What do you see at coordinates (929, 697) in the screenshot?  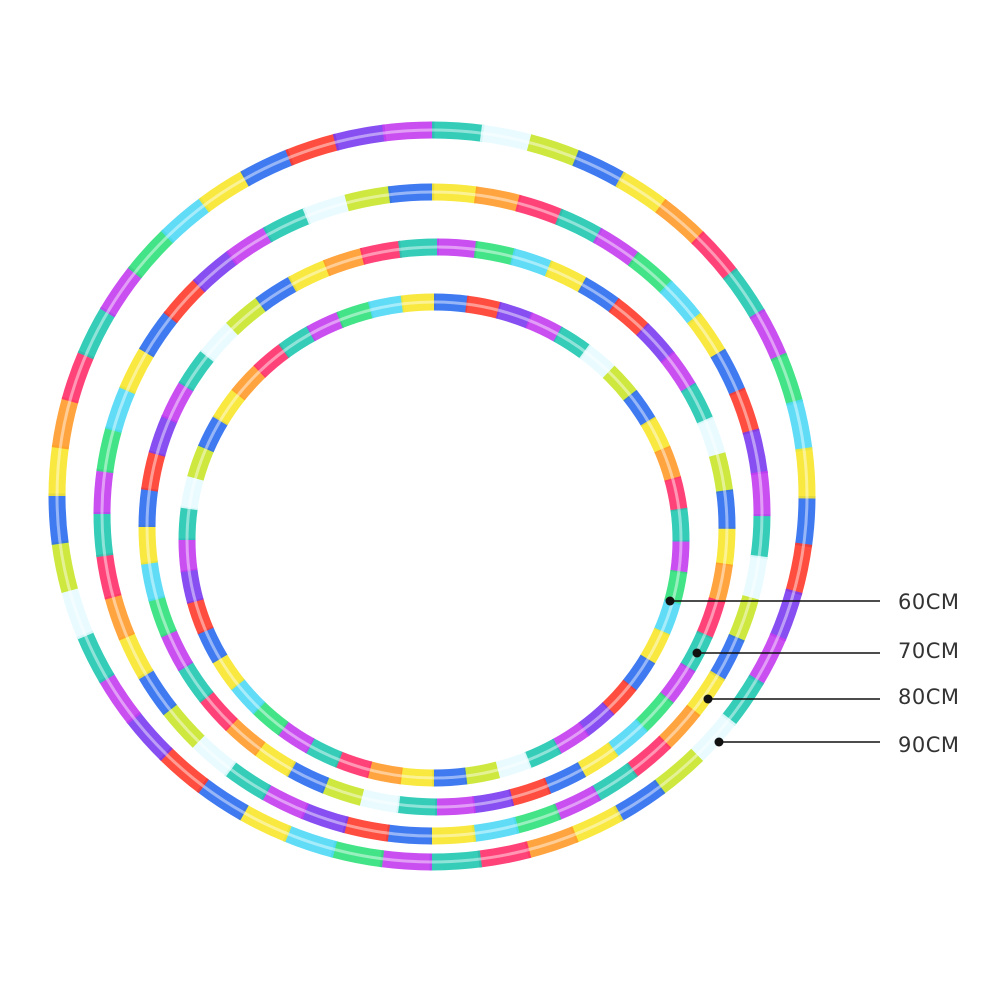 I see `size-label-80cm: 80CM` at bounding box center [929, 697].